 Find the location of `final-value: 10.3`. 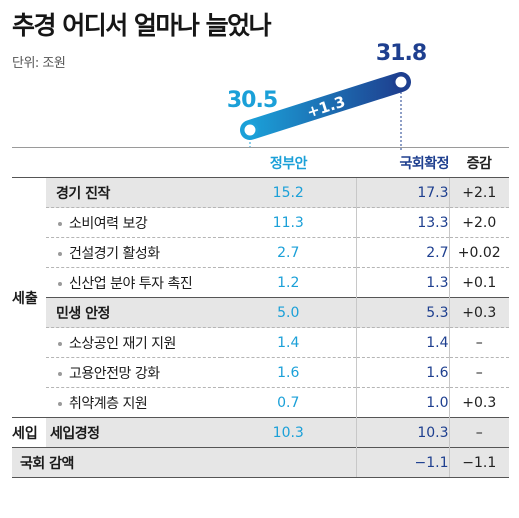

final-value: 10.3 is located at coordinates (402, 432).